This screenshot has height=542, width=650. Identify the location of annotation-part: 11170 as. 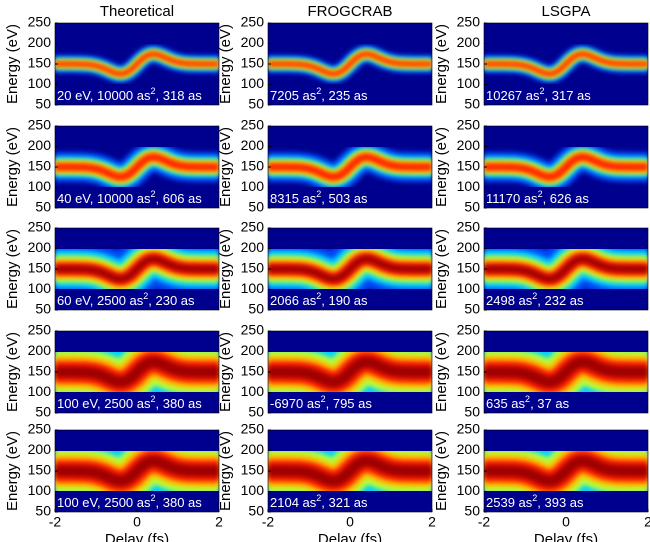
(512, 198).